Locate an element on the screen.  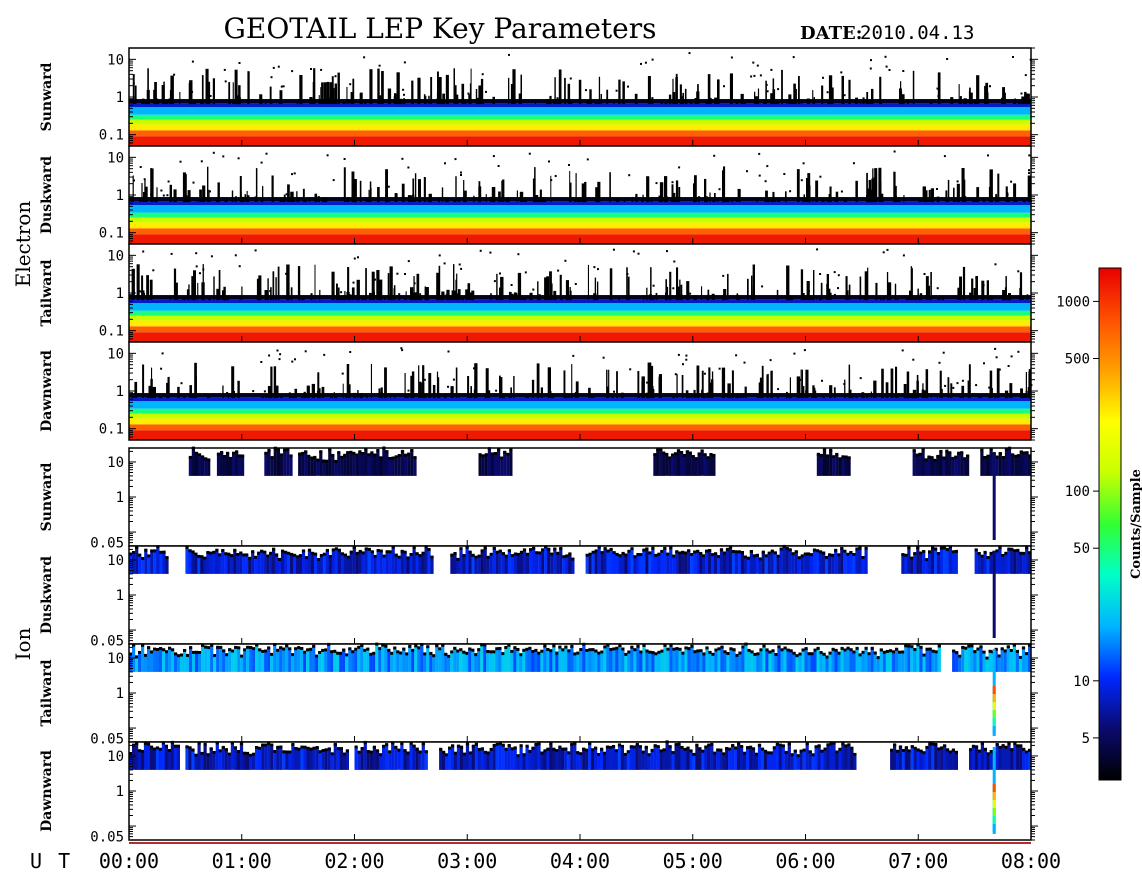
ion-spike-segment is located at coordinates (994, 714).